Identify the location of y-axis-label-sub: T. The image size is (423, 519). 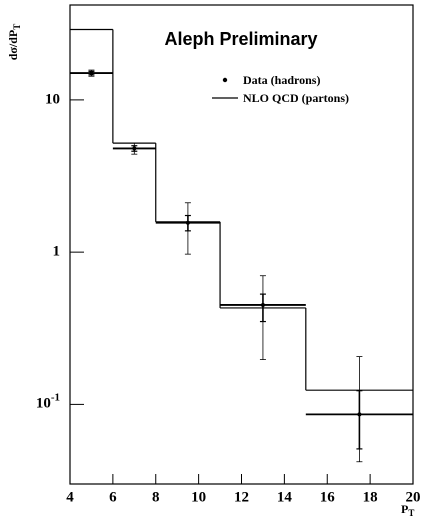
(17, 27).